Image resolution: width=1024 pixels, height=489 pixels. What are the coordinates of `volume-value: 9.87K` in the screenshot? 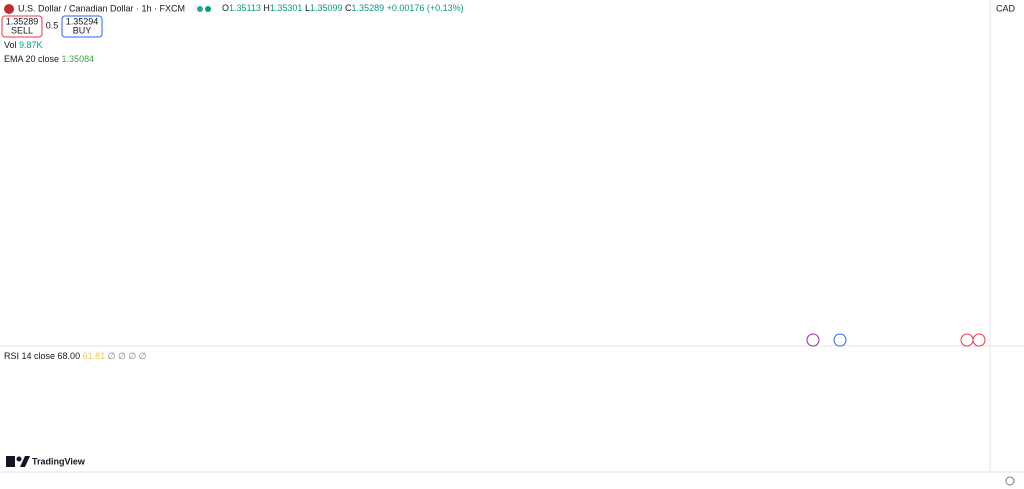 It's located at (31, 45).